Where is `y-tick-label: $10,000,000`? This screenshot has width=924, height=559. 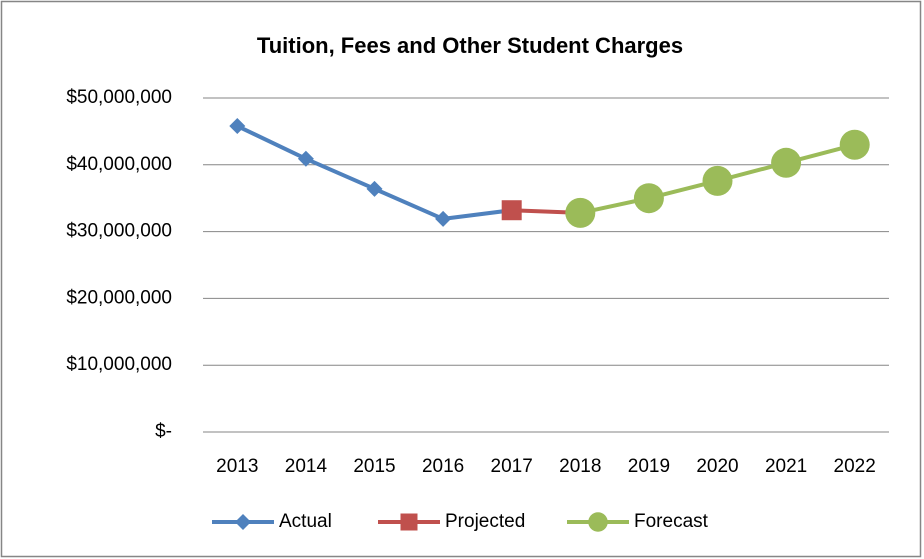
y-tick-label: $10,000,000 is located at coordinates (119, 364).